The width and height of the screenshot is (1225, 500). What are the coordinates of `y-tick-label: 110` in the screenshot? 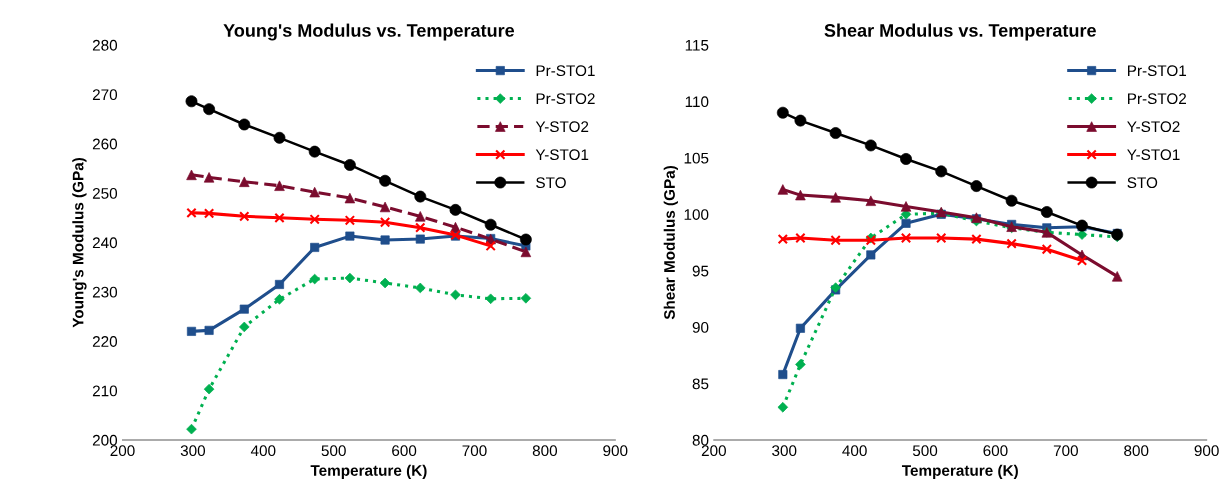 It's located at (697, 102).